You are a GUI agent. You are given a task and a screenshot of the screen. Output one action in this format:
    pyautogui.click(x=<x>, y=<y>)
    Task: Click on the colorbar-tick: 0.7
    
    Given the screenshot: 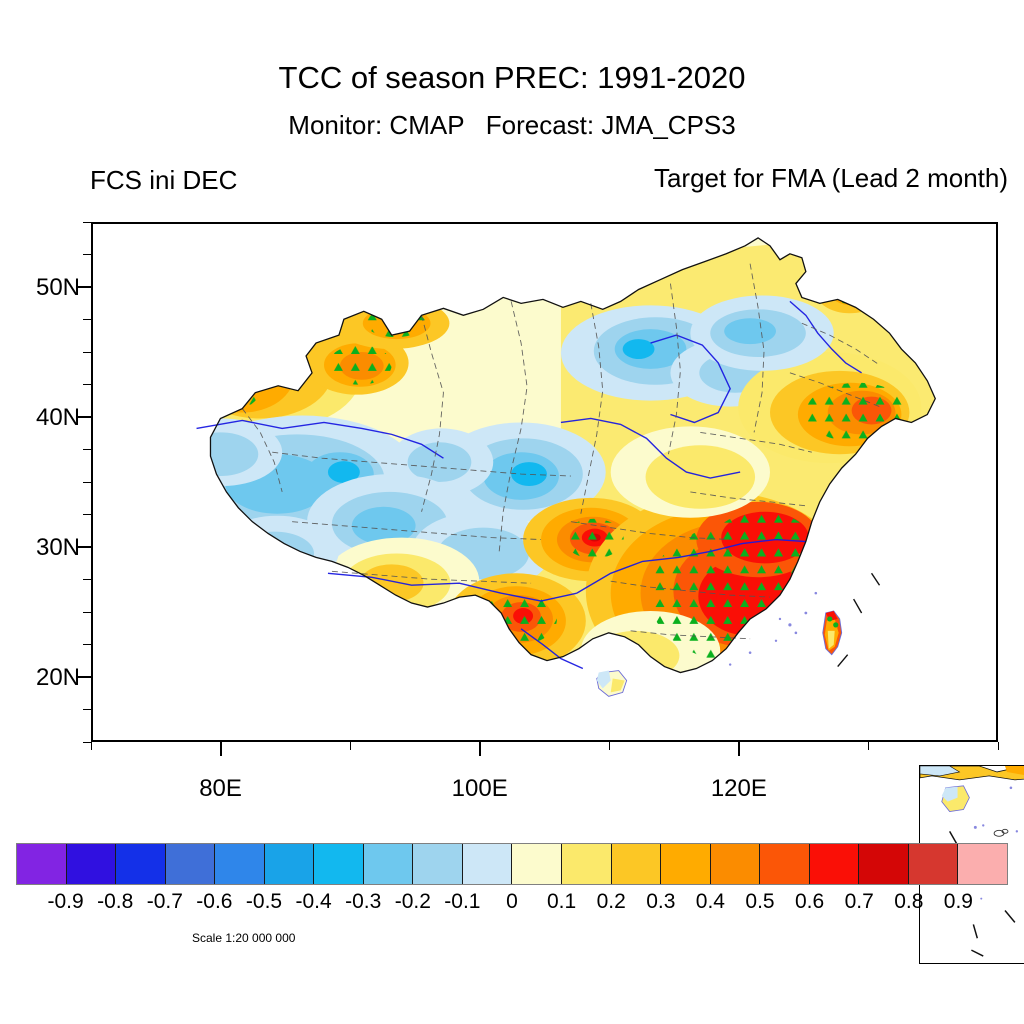 What is the action you would take?
    pyautogui.click(x=859, y=901)
    